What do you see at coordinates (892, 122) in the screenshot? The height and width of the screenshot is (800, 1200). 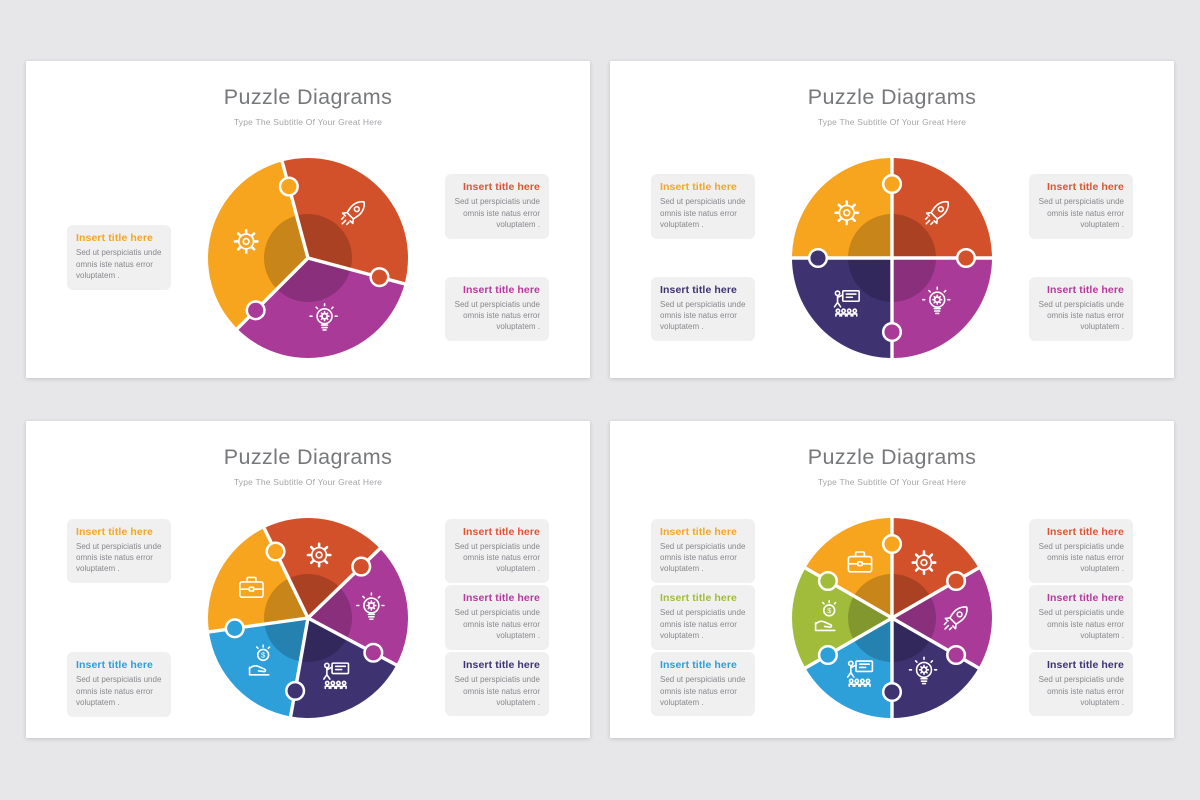 I see `slide-subtitle: Type The Subtitle Of Your Great Here` at bounding box center [892, 122].